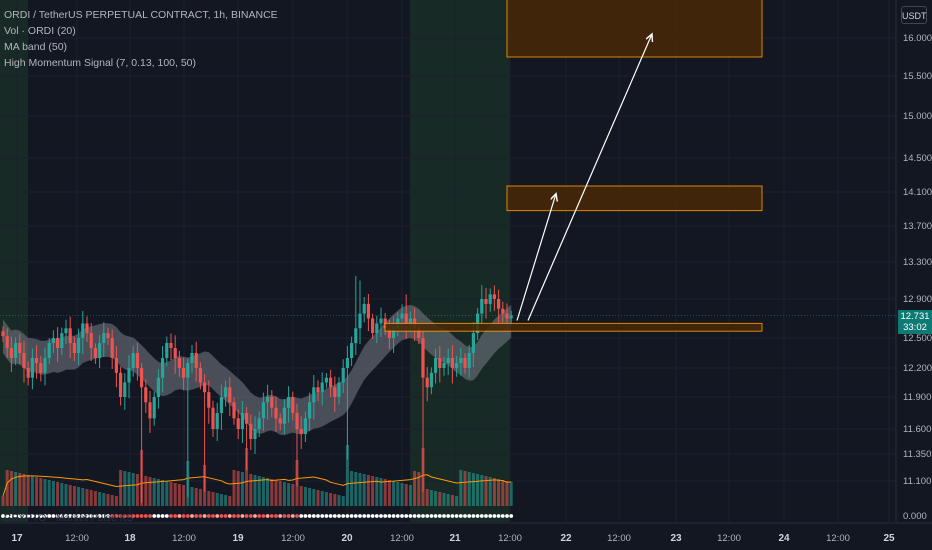  Describe the element at coordinates (536, 257) in the screenshot. I see `projection-arrow` at that location.